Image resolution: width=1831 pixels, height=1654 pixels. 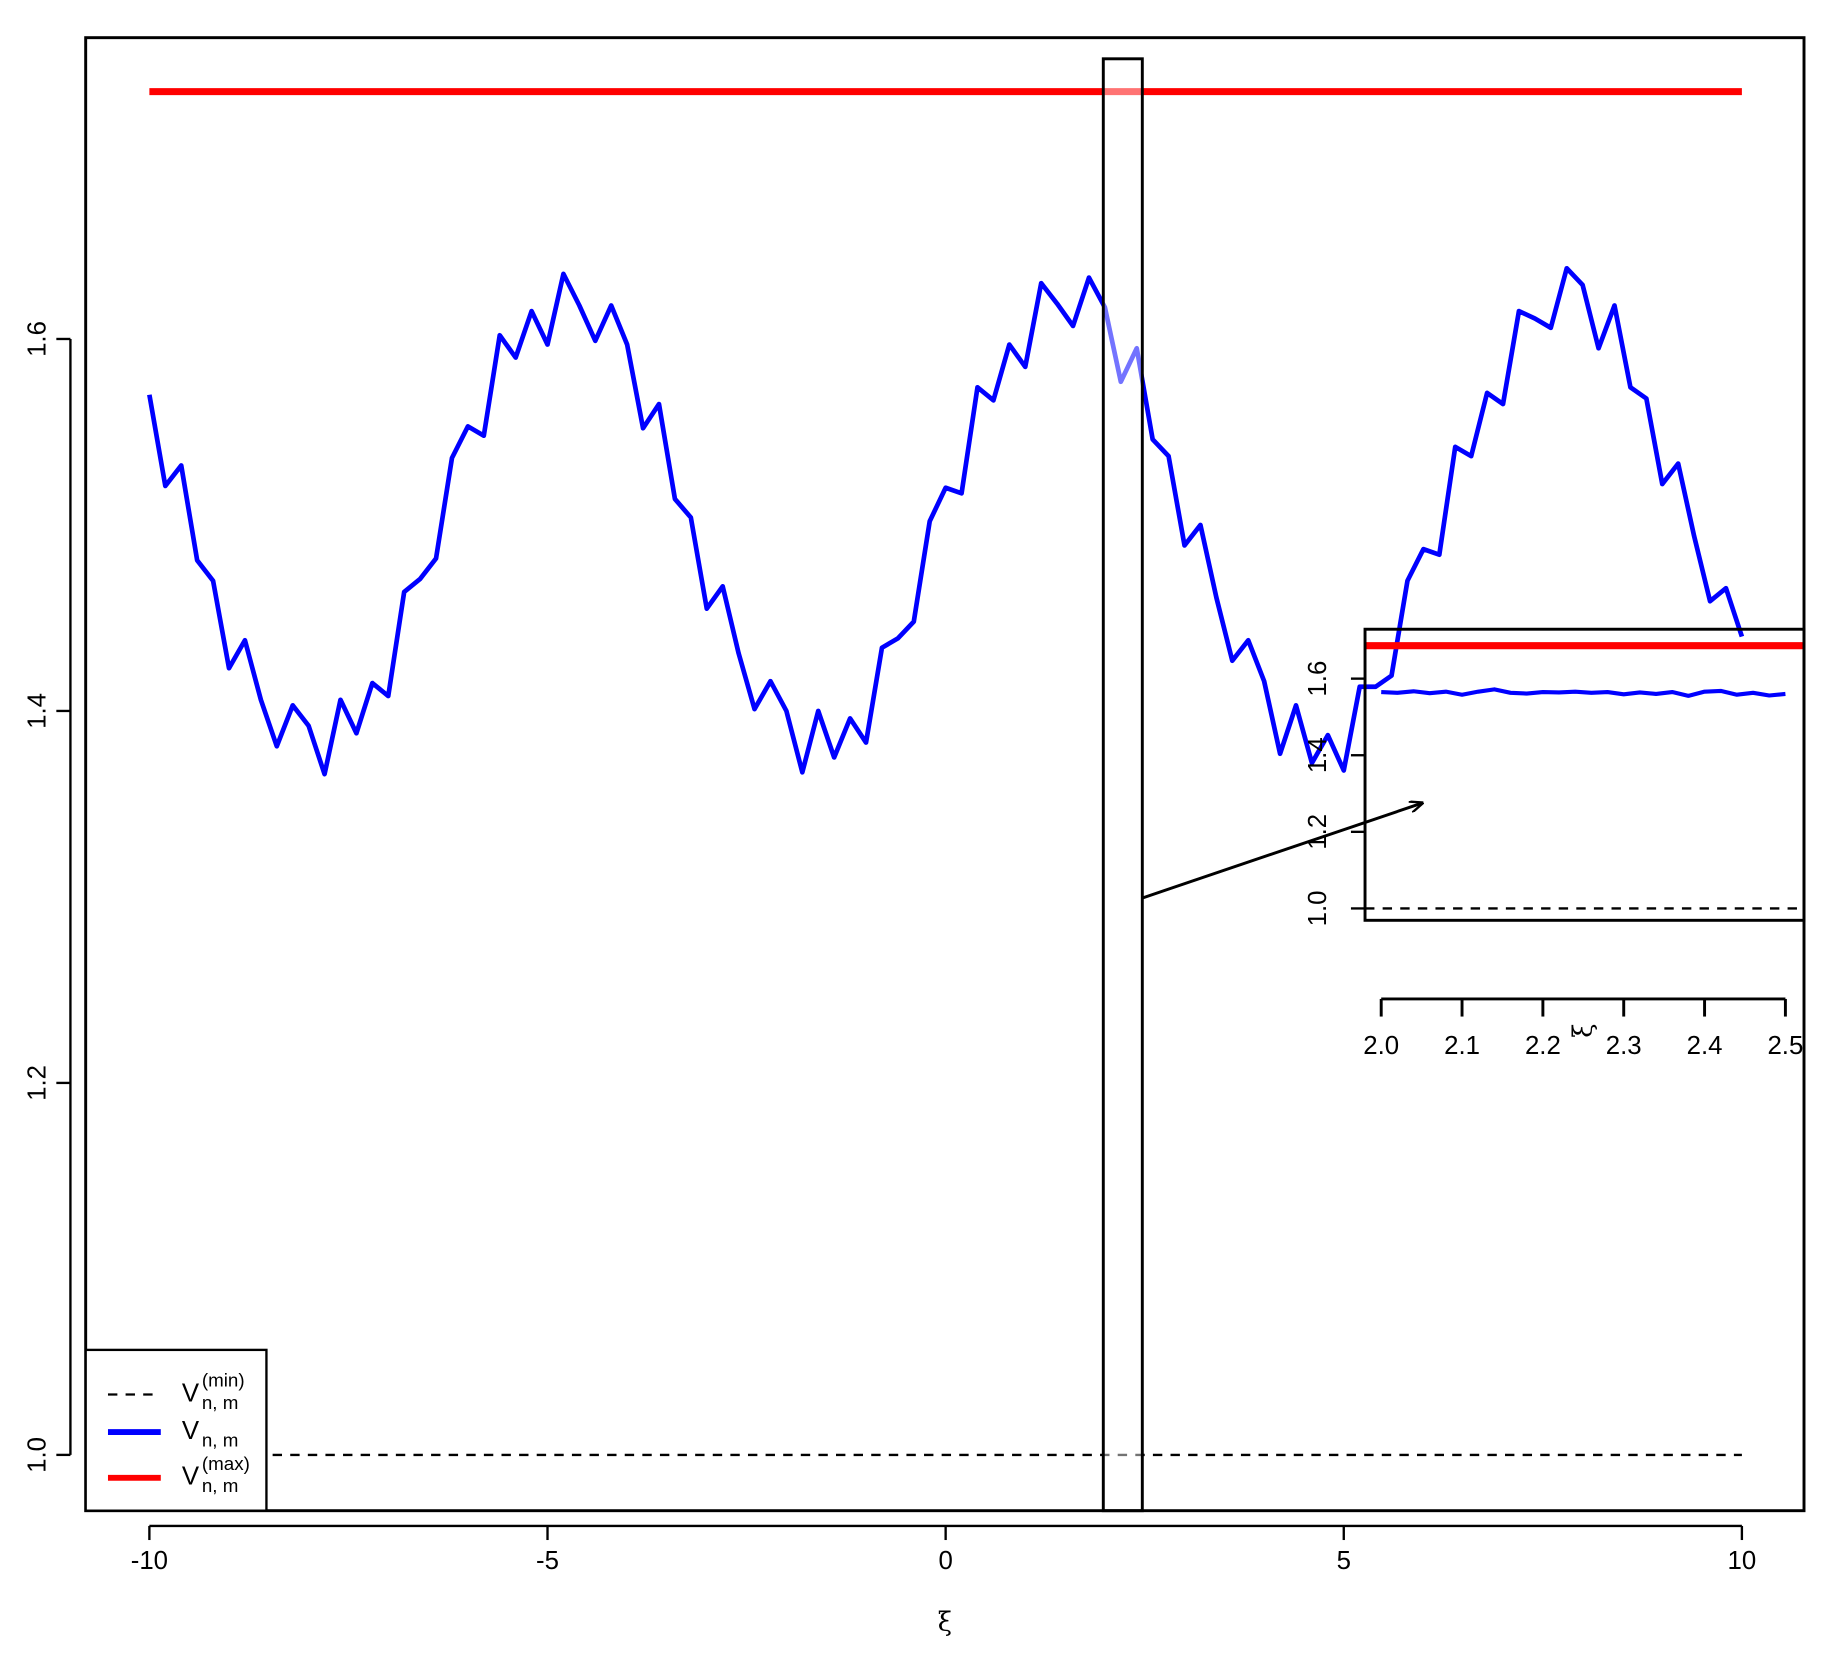 What do you see at coordinates (1122, 785) in the screenshot?
I see `zoom-region` at bounding box center [1122, 785].